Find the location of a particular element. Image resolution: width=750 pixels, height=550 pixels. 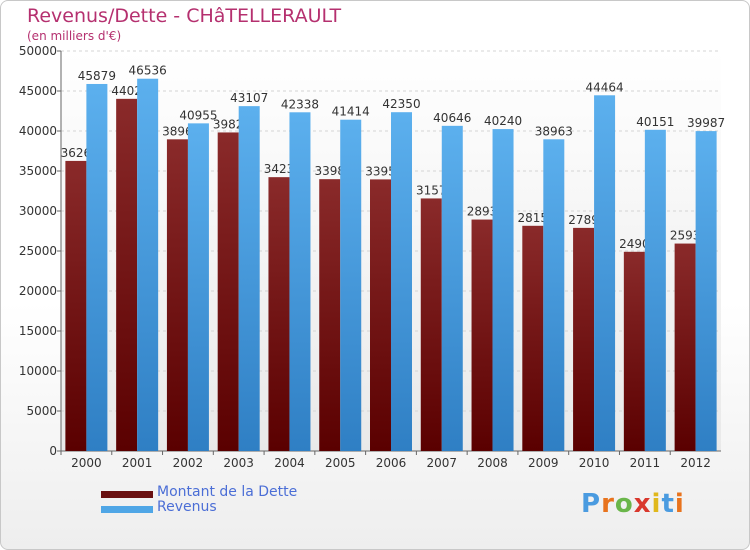

proxiti-logo: Proxiti is located at coordinates (633, 504).